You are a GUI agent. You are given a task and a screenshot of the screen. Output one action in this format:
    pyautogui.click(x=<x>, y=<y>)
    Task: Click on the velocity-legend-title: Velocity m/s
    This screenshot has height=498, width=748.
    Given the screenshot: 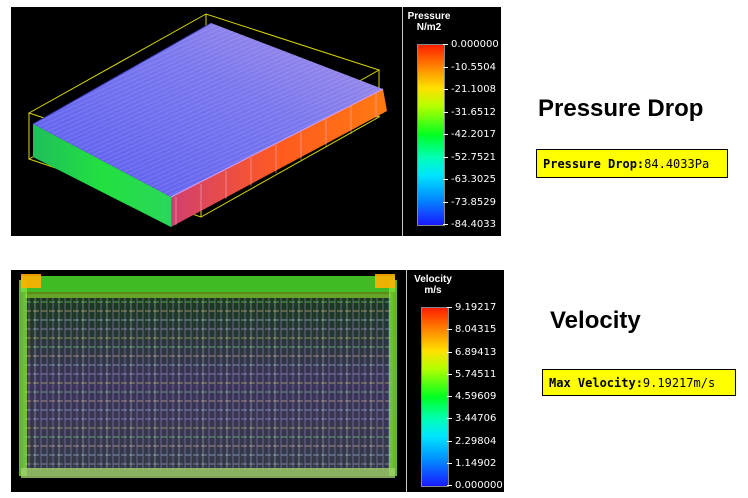 What is the action you would take?
    pyautogui.click(x=433, y=285)
    